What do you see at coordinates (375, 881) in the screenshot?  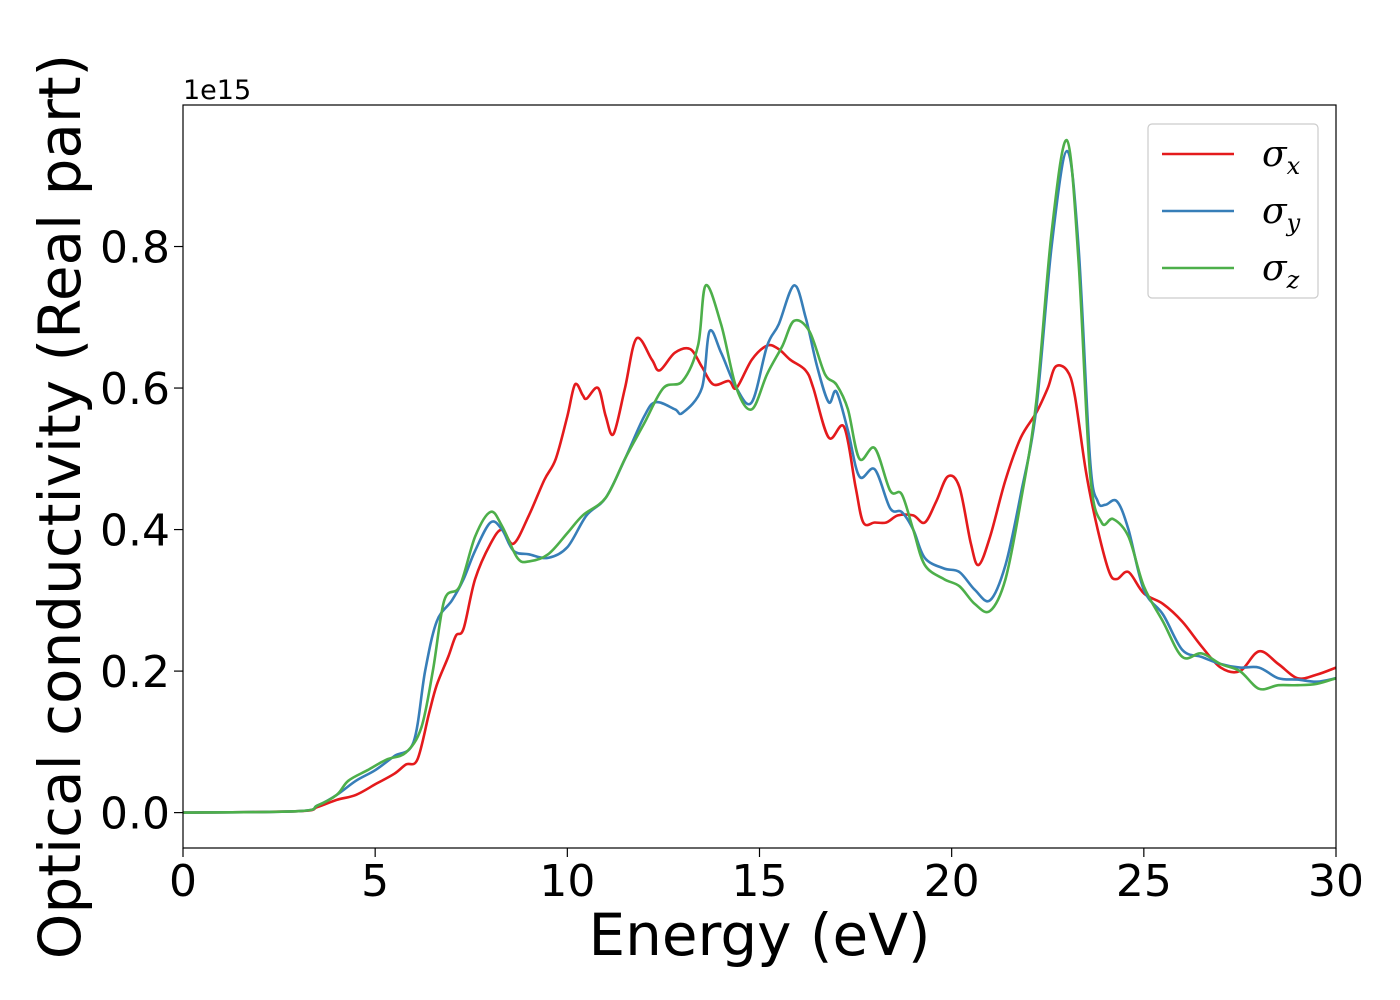 I see `x-tick-label: 5` at bounding box center [375, 881].